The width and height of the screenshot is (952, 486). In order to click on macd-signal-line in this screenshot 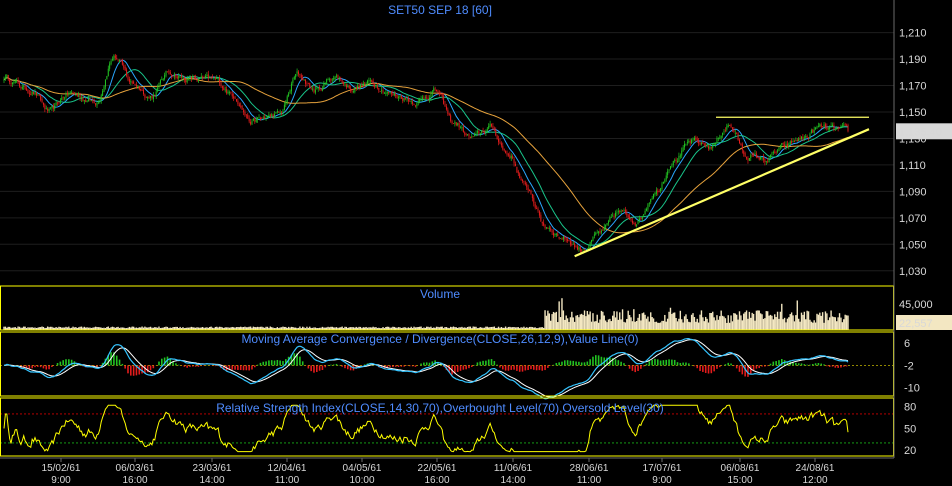, I will do `click(426, 368)`.